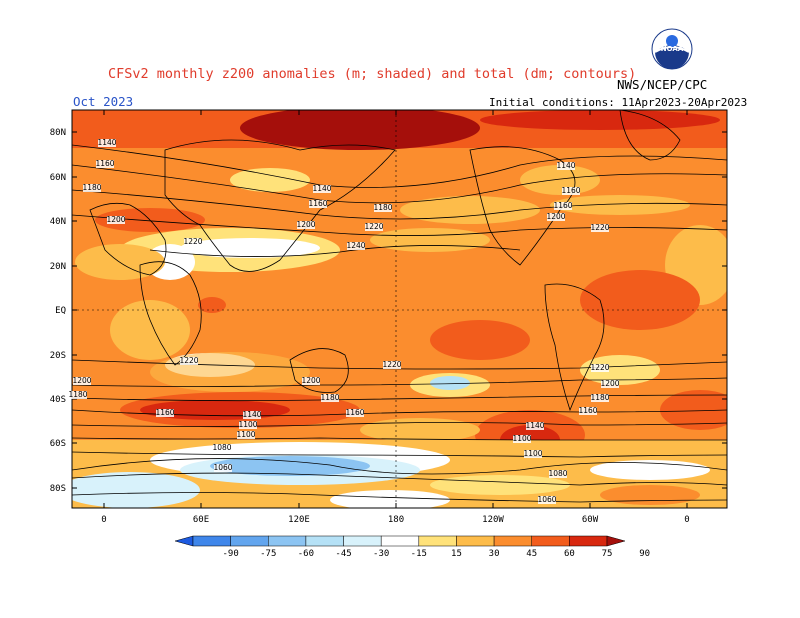 This screenshot has height=618, width=800. Describe the element at coordinates (355, 245) in the screenshot. I see `contour-value-label: 1240` at that location.